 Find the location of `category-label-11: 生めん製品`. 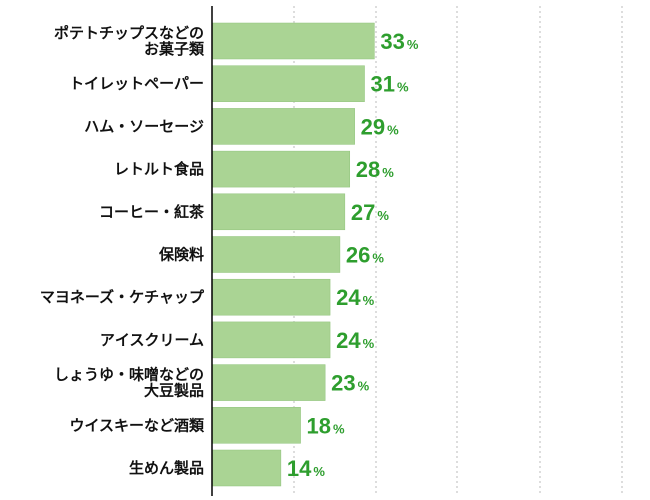

category-label-11: 生めん製品 is located at coordinates (166, 468).